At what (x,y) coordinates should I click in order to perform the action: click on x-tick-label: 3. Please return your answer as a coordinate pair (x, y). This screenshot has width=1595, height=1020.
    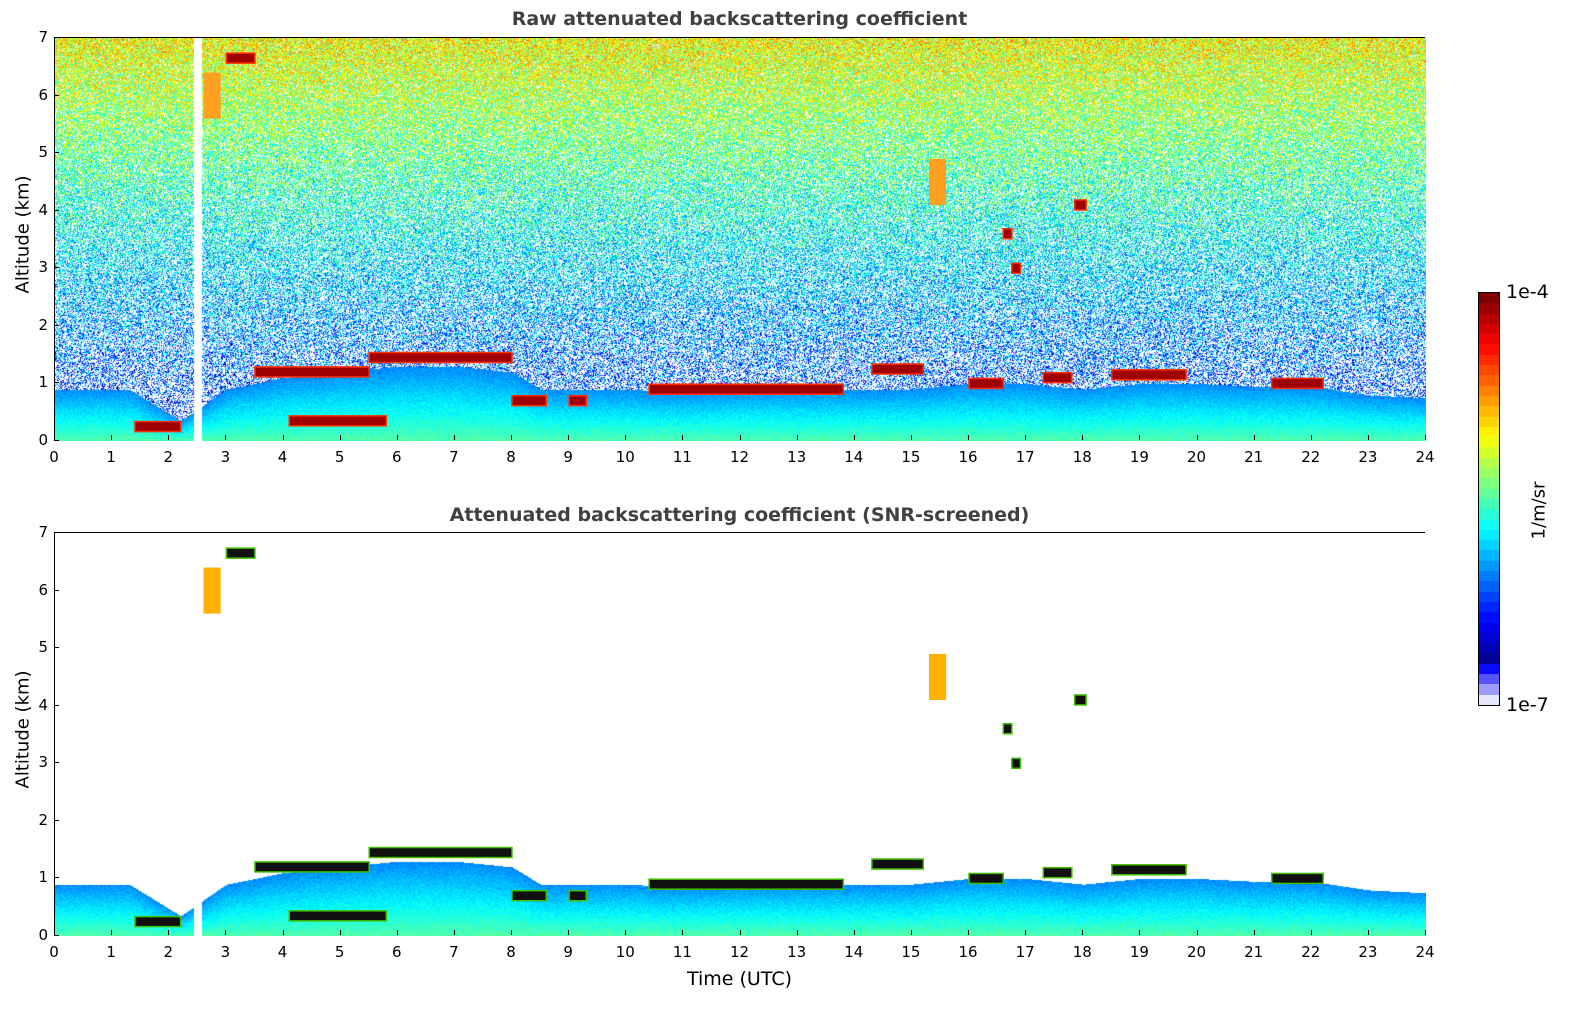
    Looking at the image, I should click on (225, 457).